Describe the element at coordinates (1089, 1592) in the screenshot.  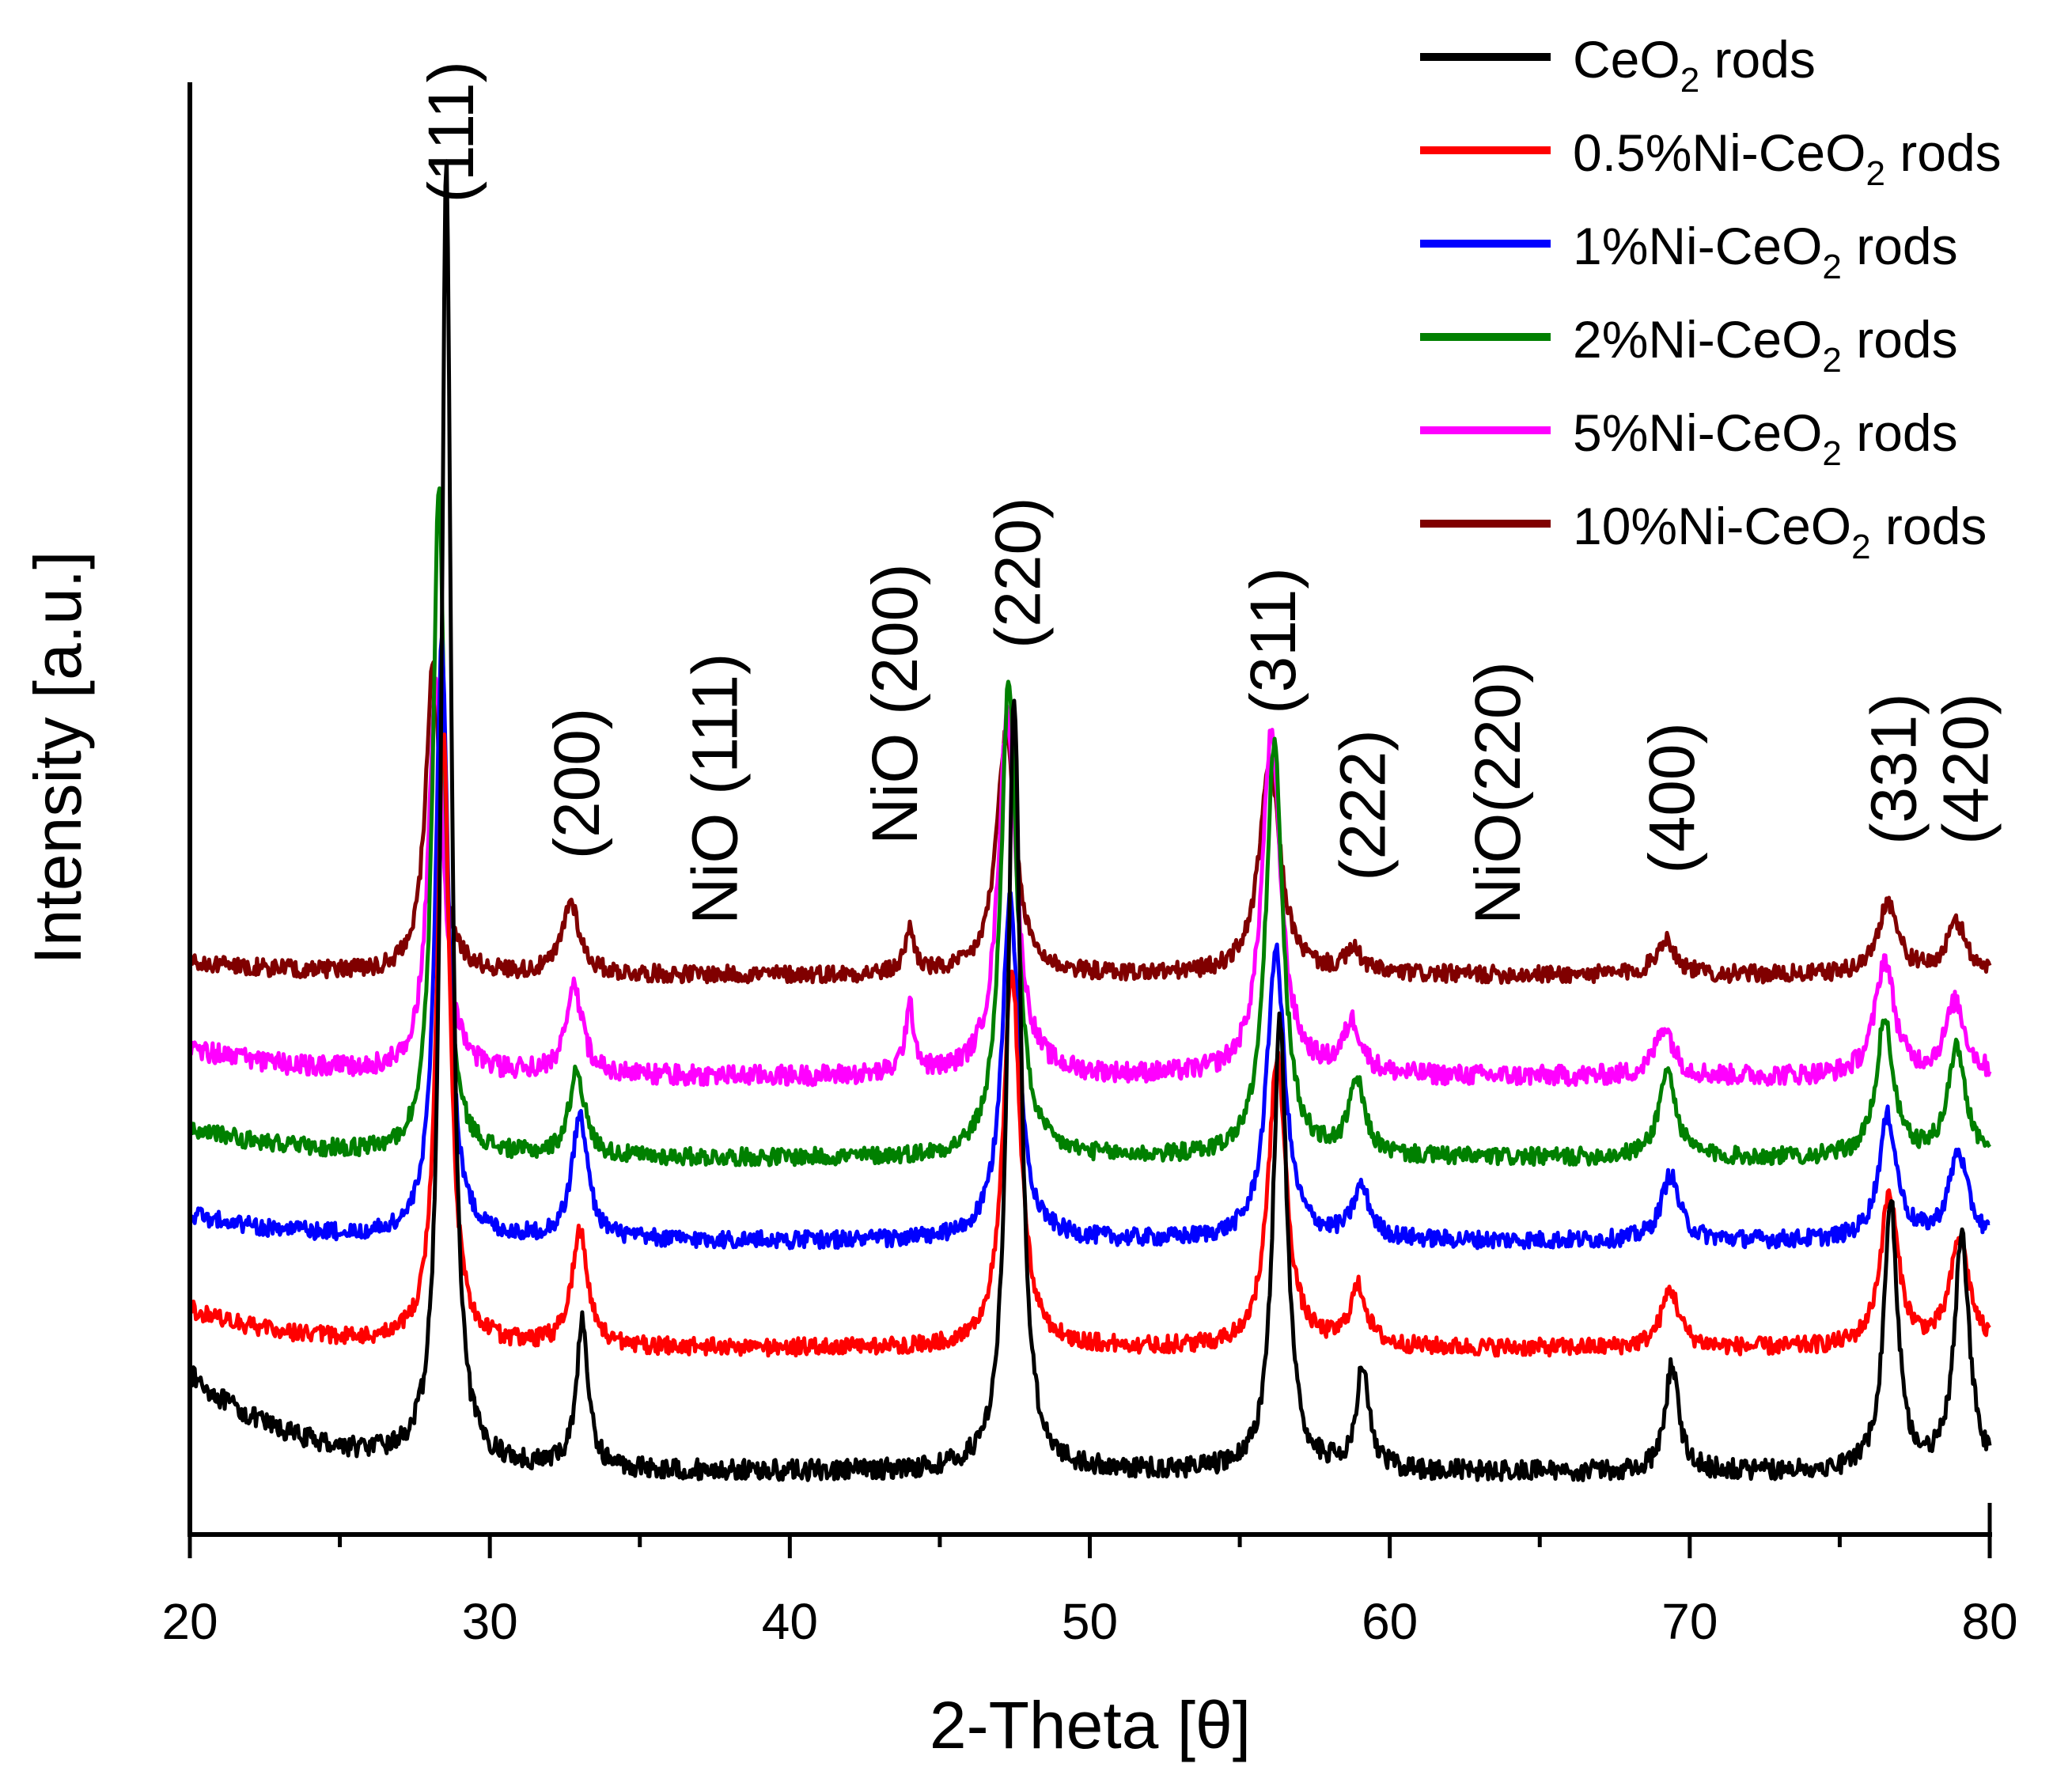
I see `x-ticks: 20 30 40 50 60 70 80` at that location.